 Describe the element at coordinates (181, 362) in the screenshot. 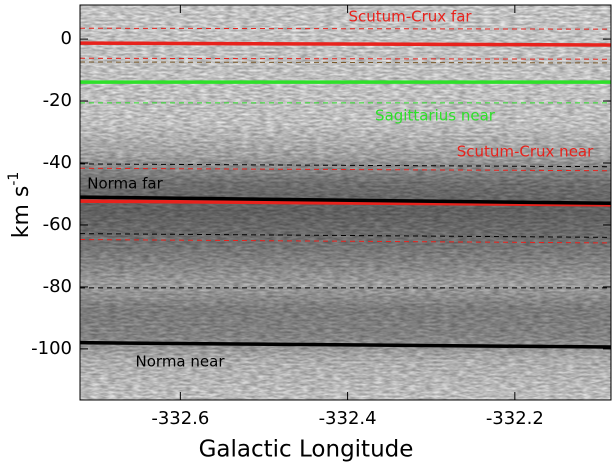

I see `arm-label: Norma near` at that location.